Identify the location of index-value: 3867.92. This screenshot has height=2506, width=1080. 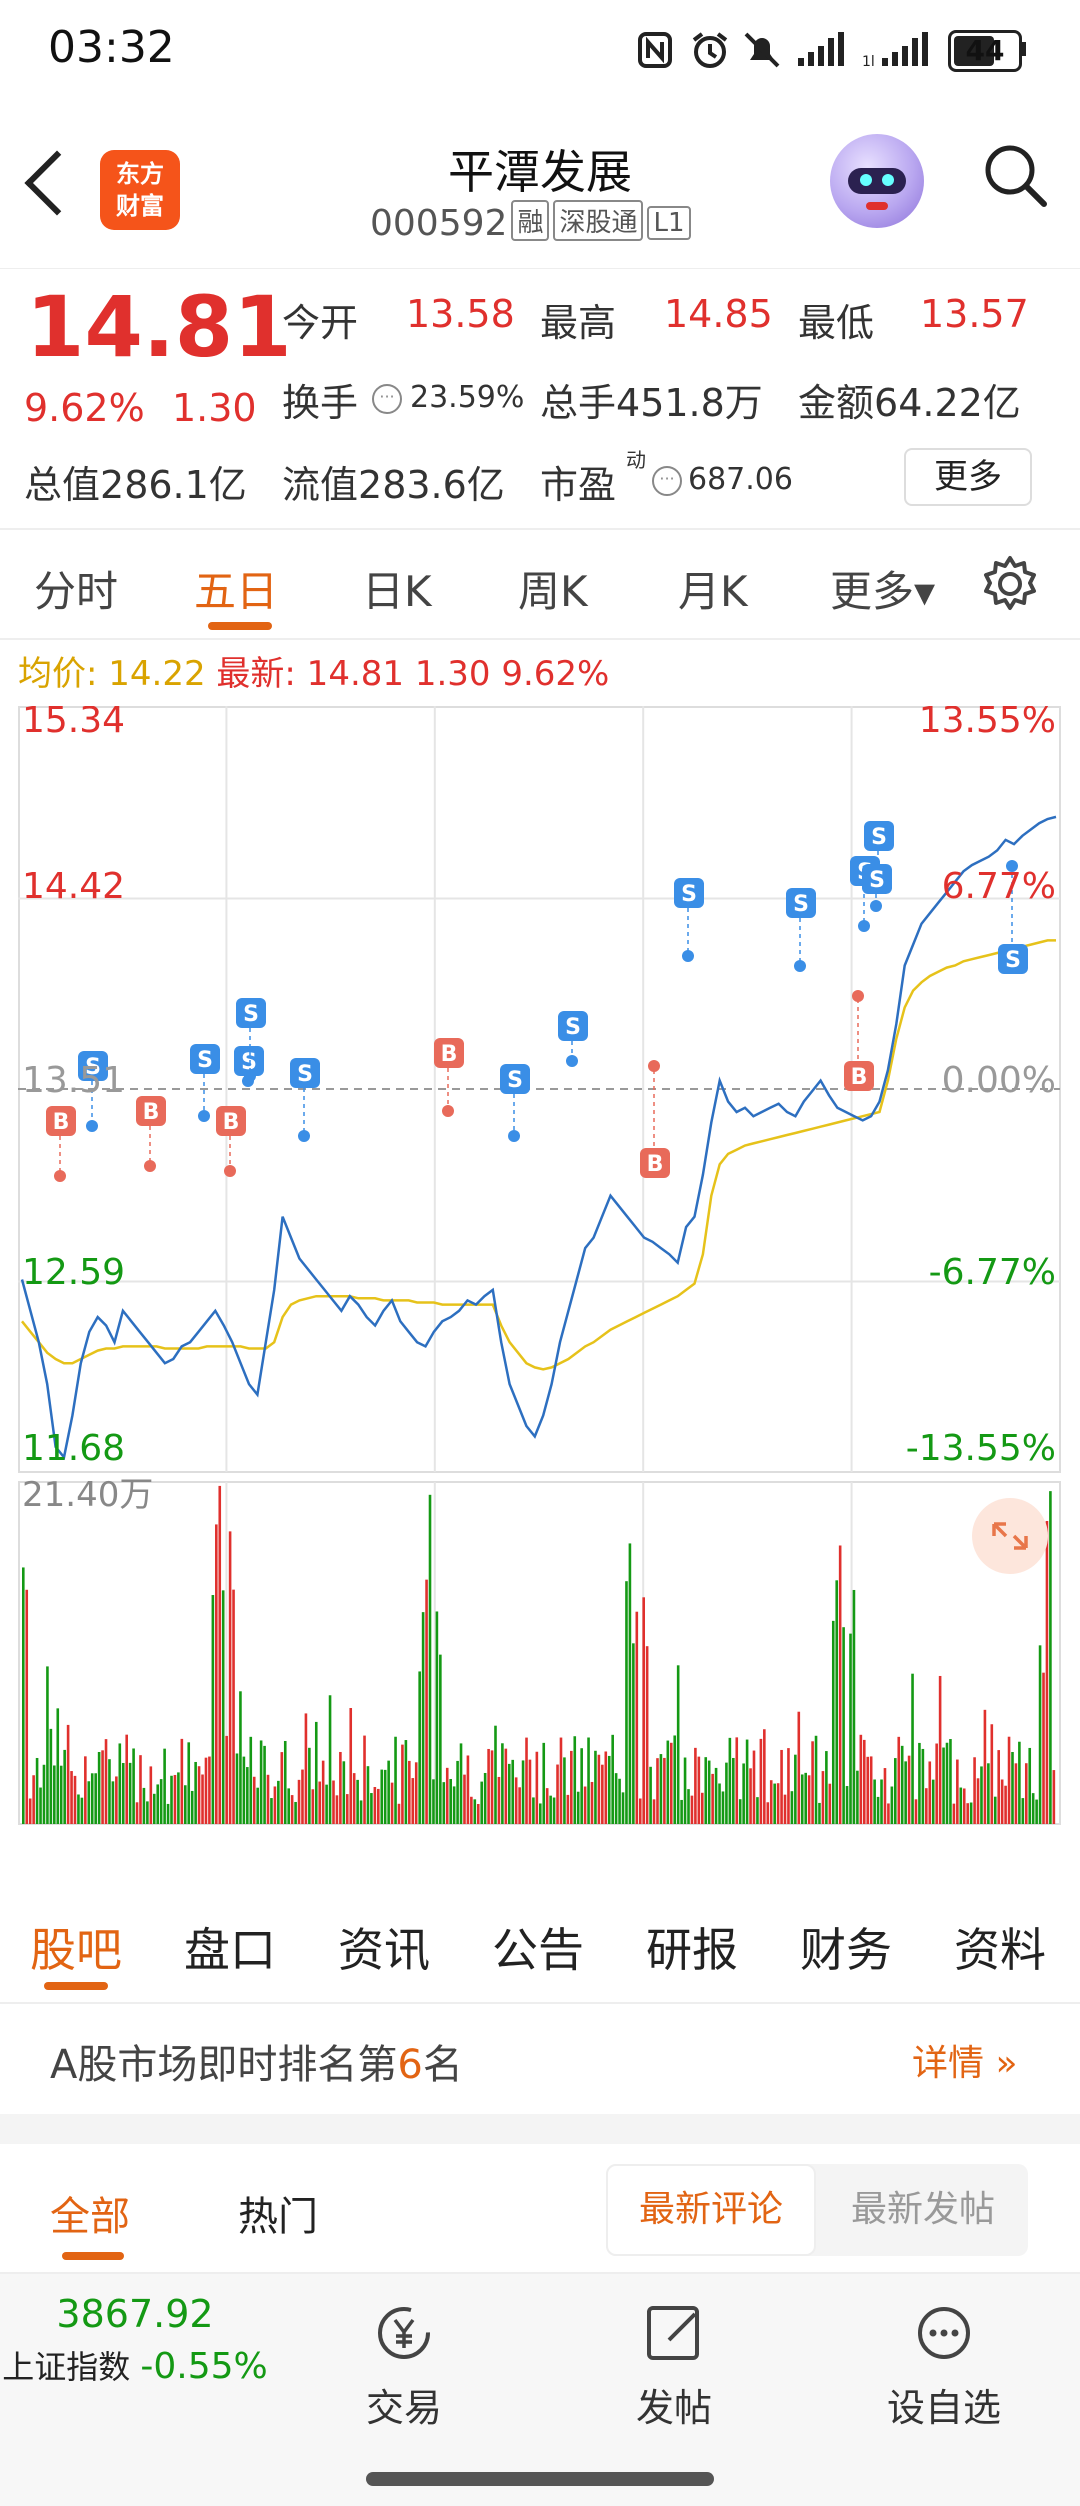
(135, 2314).